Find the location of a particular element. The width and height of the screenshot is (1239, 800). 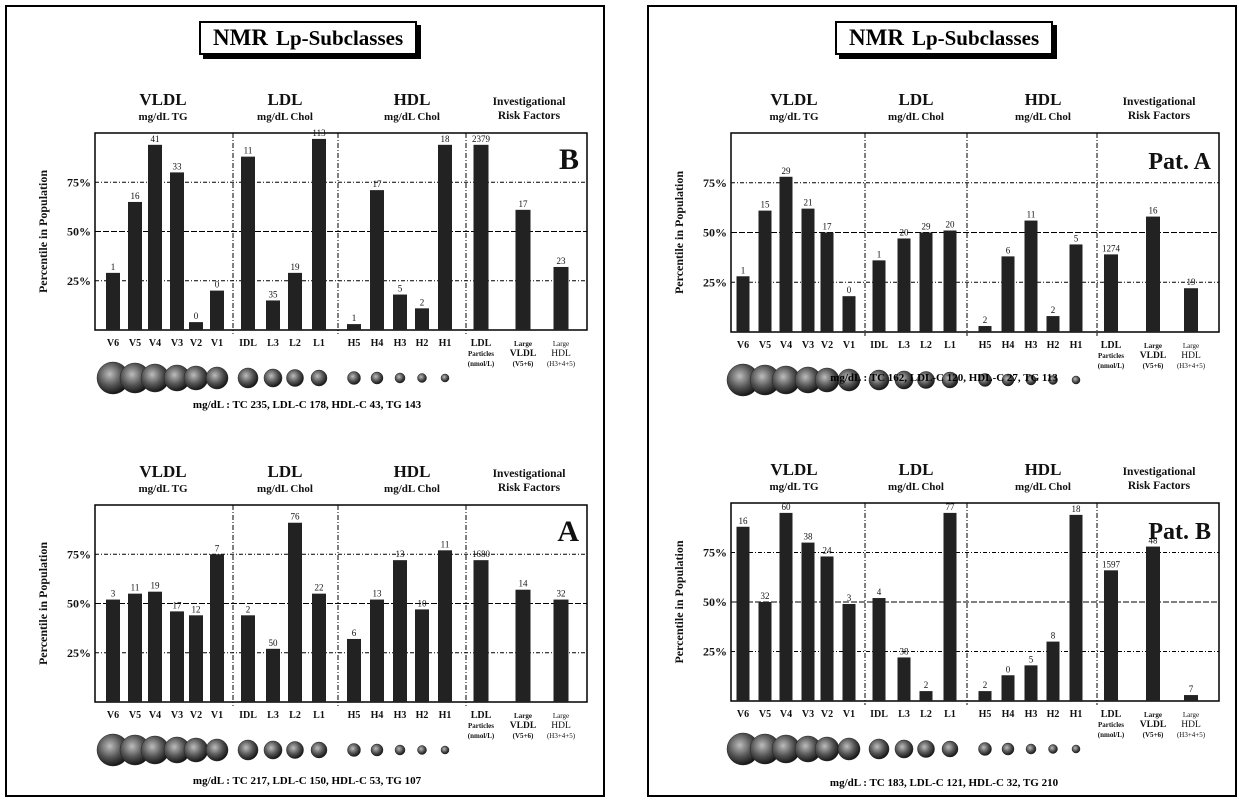

bar-value-label: 20 is located at coordinates (951, 225).